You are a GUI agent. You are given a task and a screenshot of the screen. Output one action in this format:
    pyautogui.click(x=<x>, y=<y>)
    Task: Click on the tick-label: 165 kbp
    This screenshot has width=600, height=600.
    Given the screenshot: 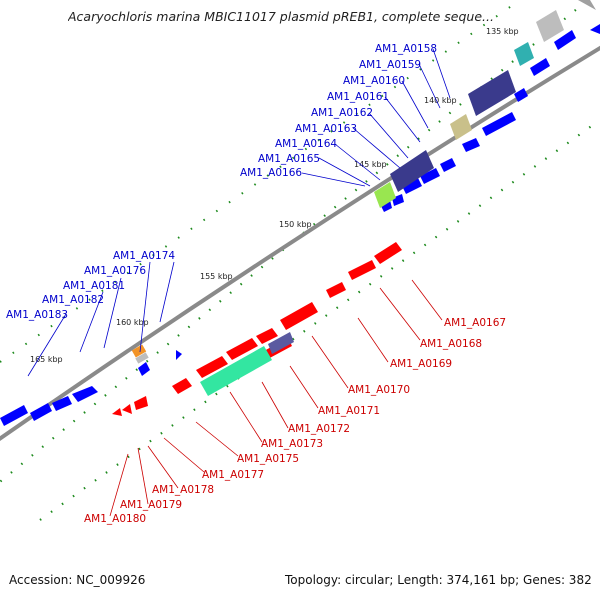 What is the action you would take?
    pyautogui.click(x=46, y=359)
    